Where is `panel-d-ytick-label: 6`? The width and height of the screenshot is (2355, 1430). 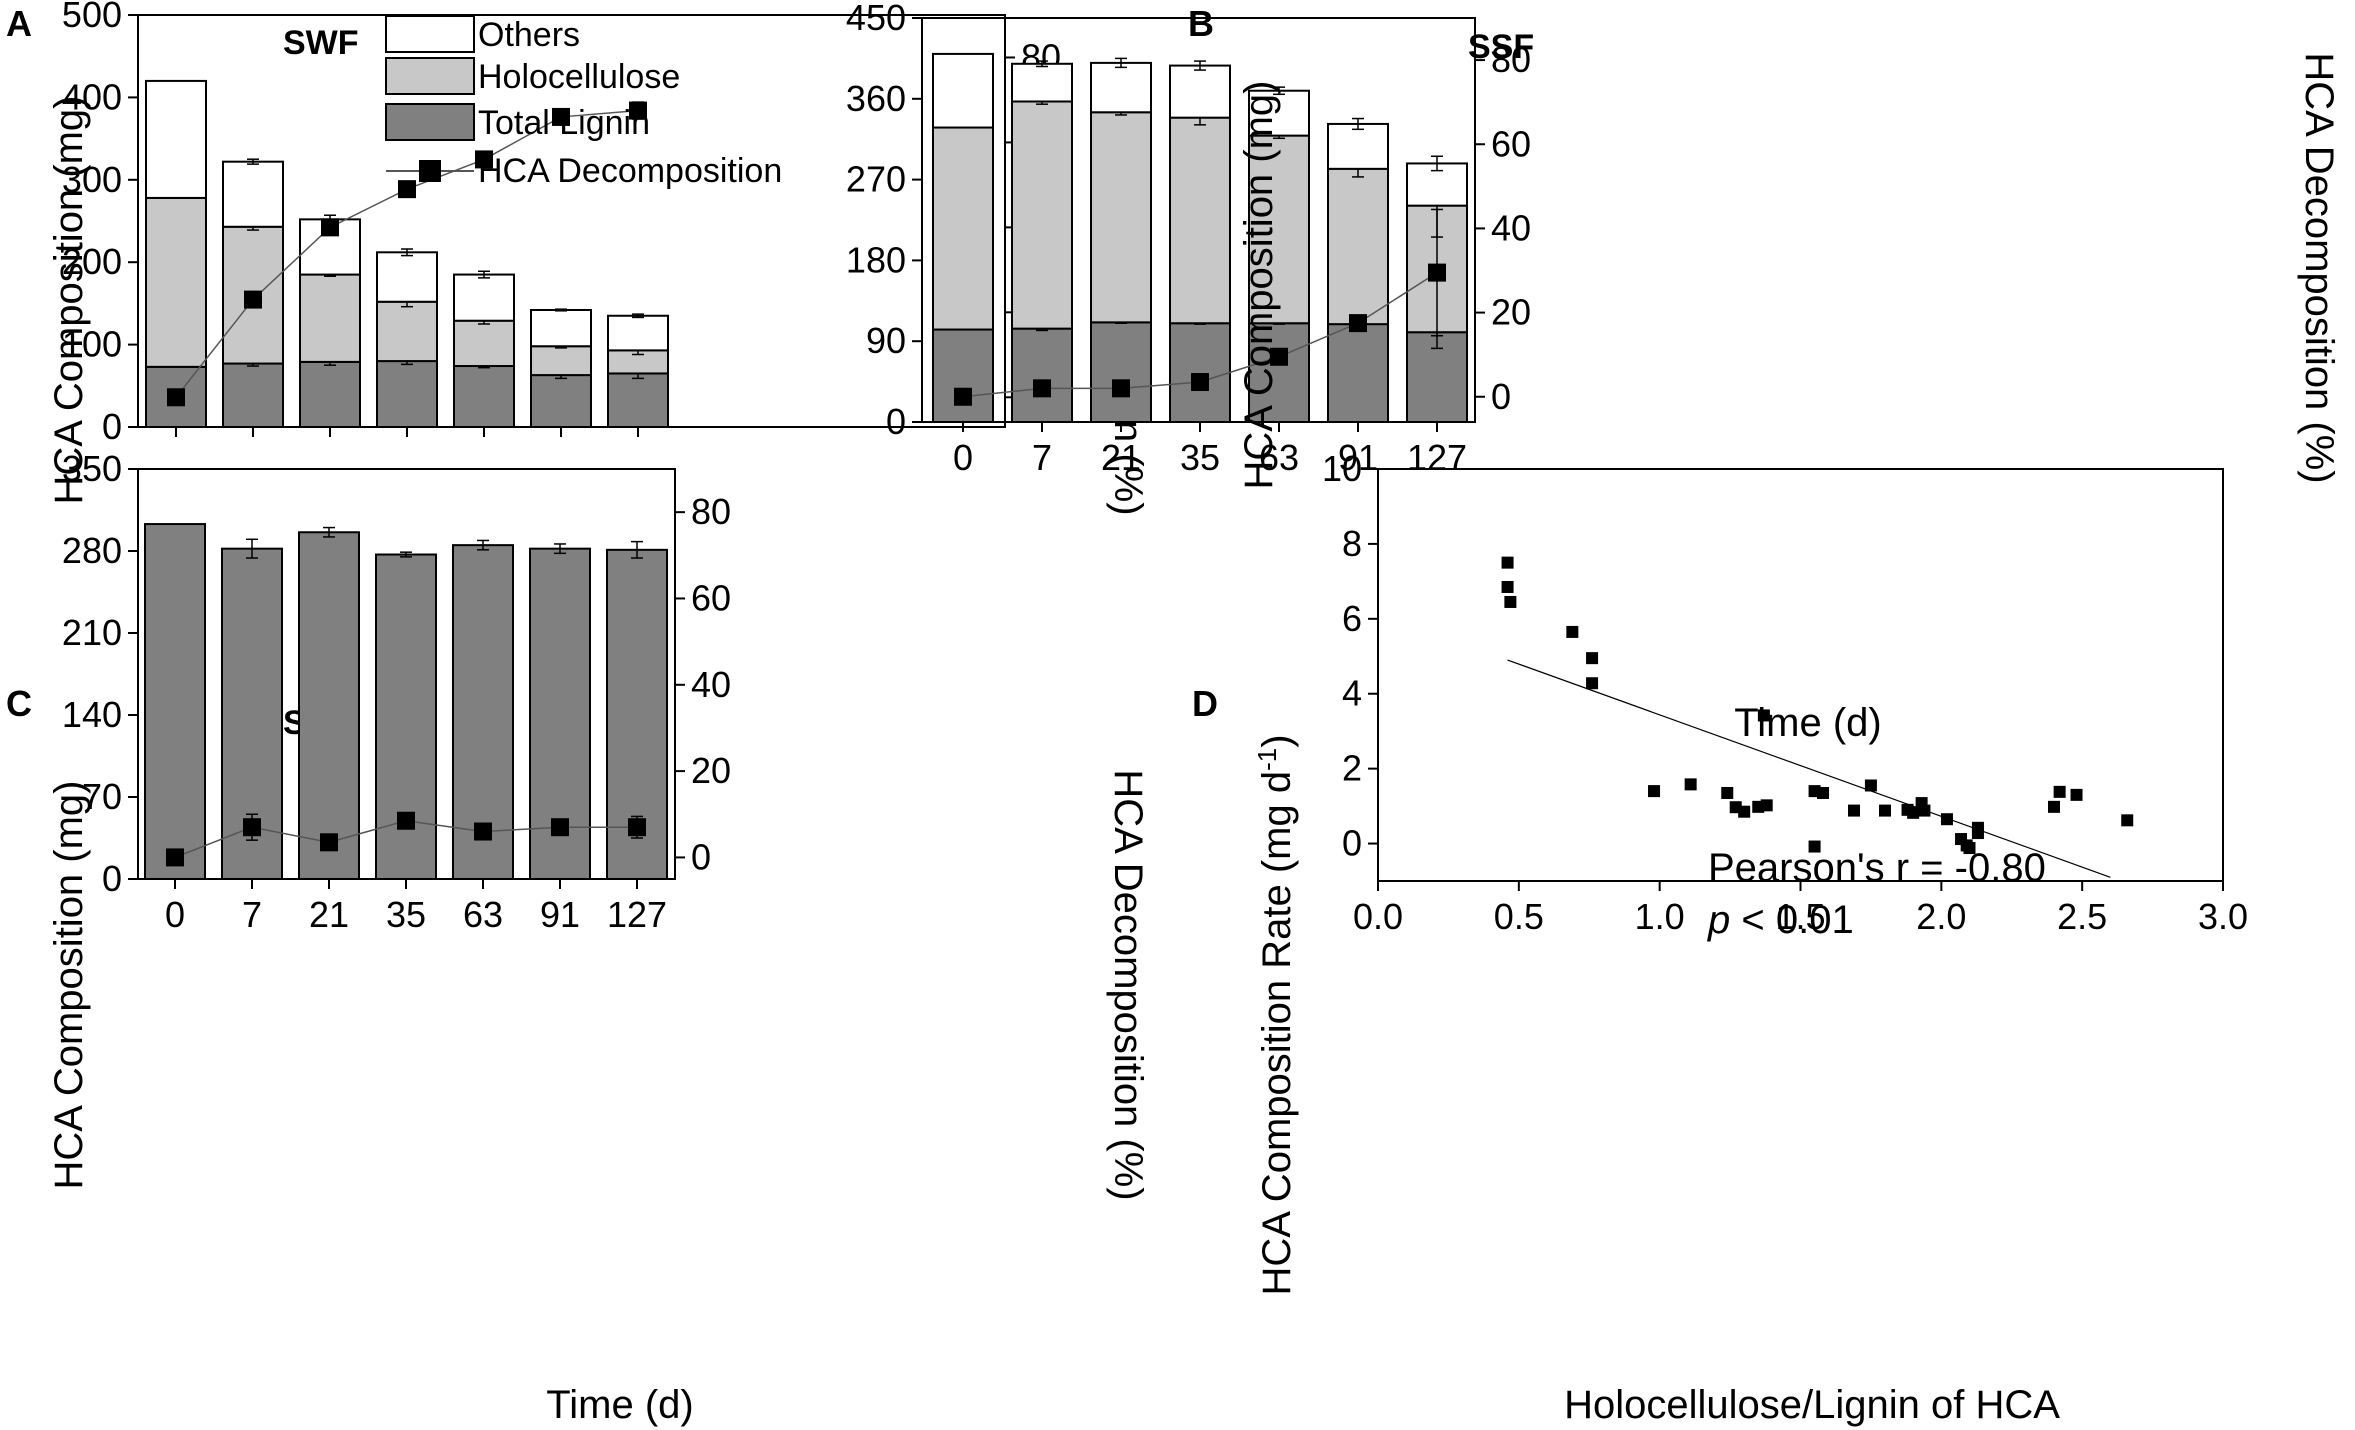 panel-d-ytick-label: 6 is located at coordinates (1352, 618).